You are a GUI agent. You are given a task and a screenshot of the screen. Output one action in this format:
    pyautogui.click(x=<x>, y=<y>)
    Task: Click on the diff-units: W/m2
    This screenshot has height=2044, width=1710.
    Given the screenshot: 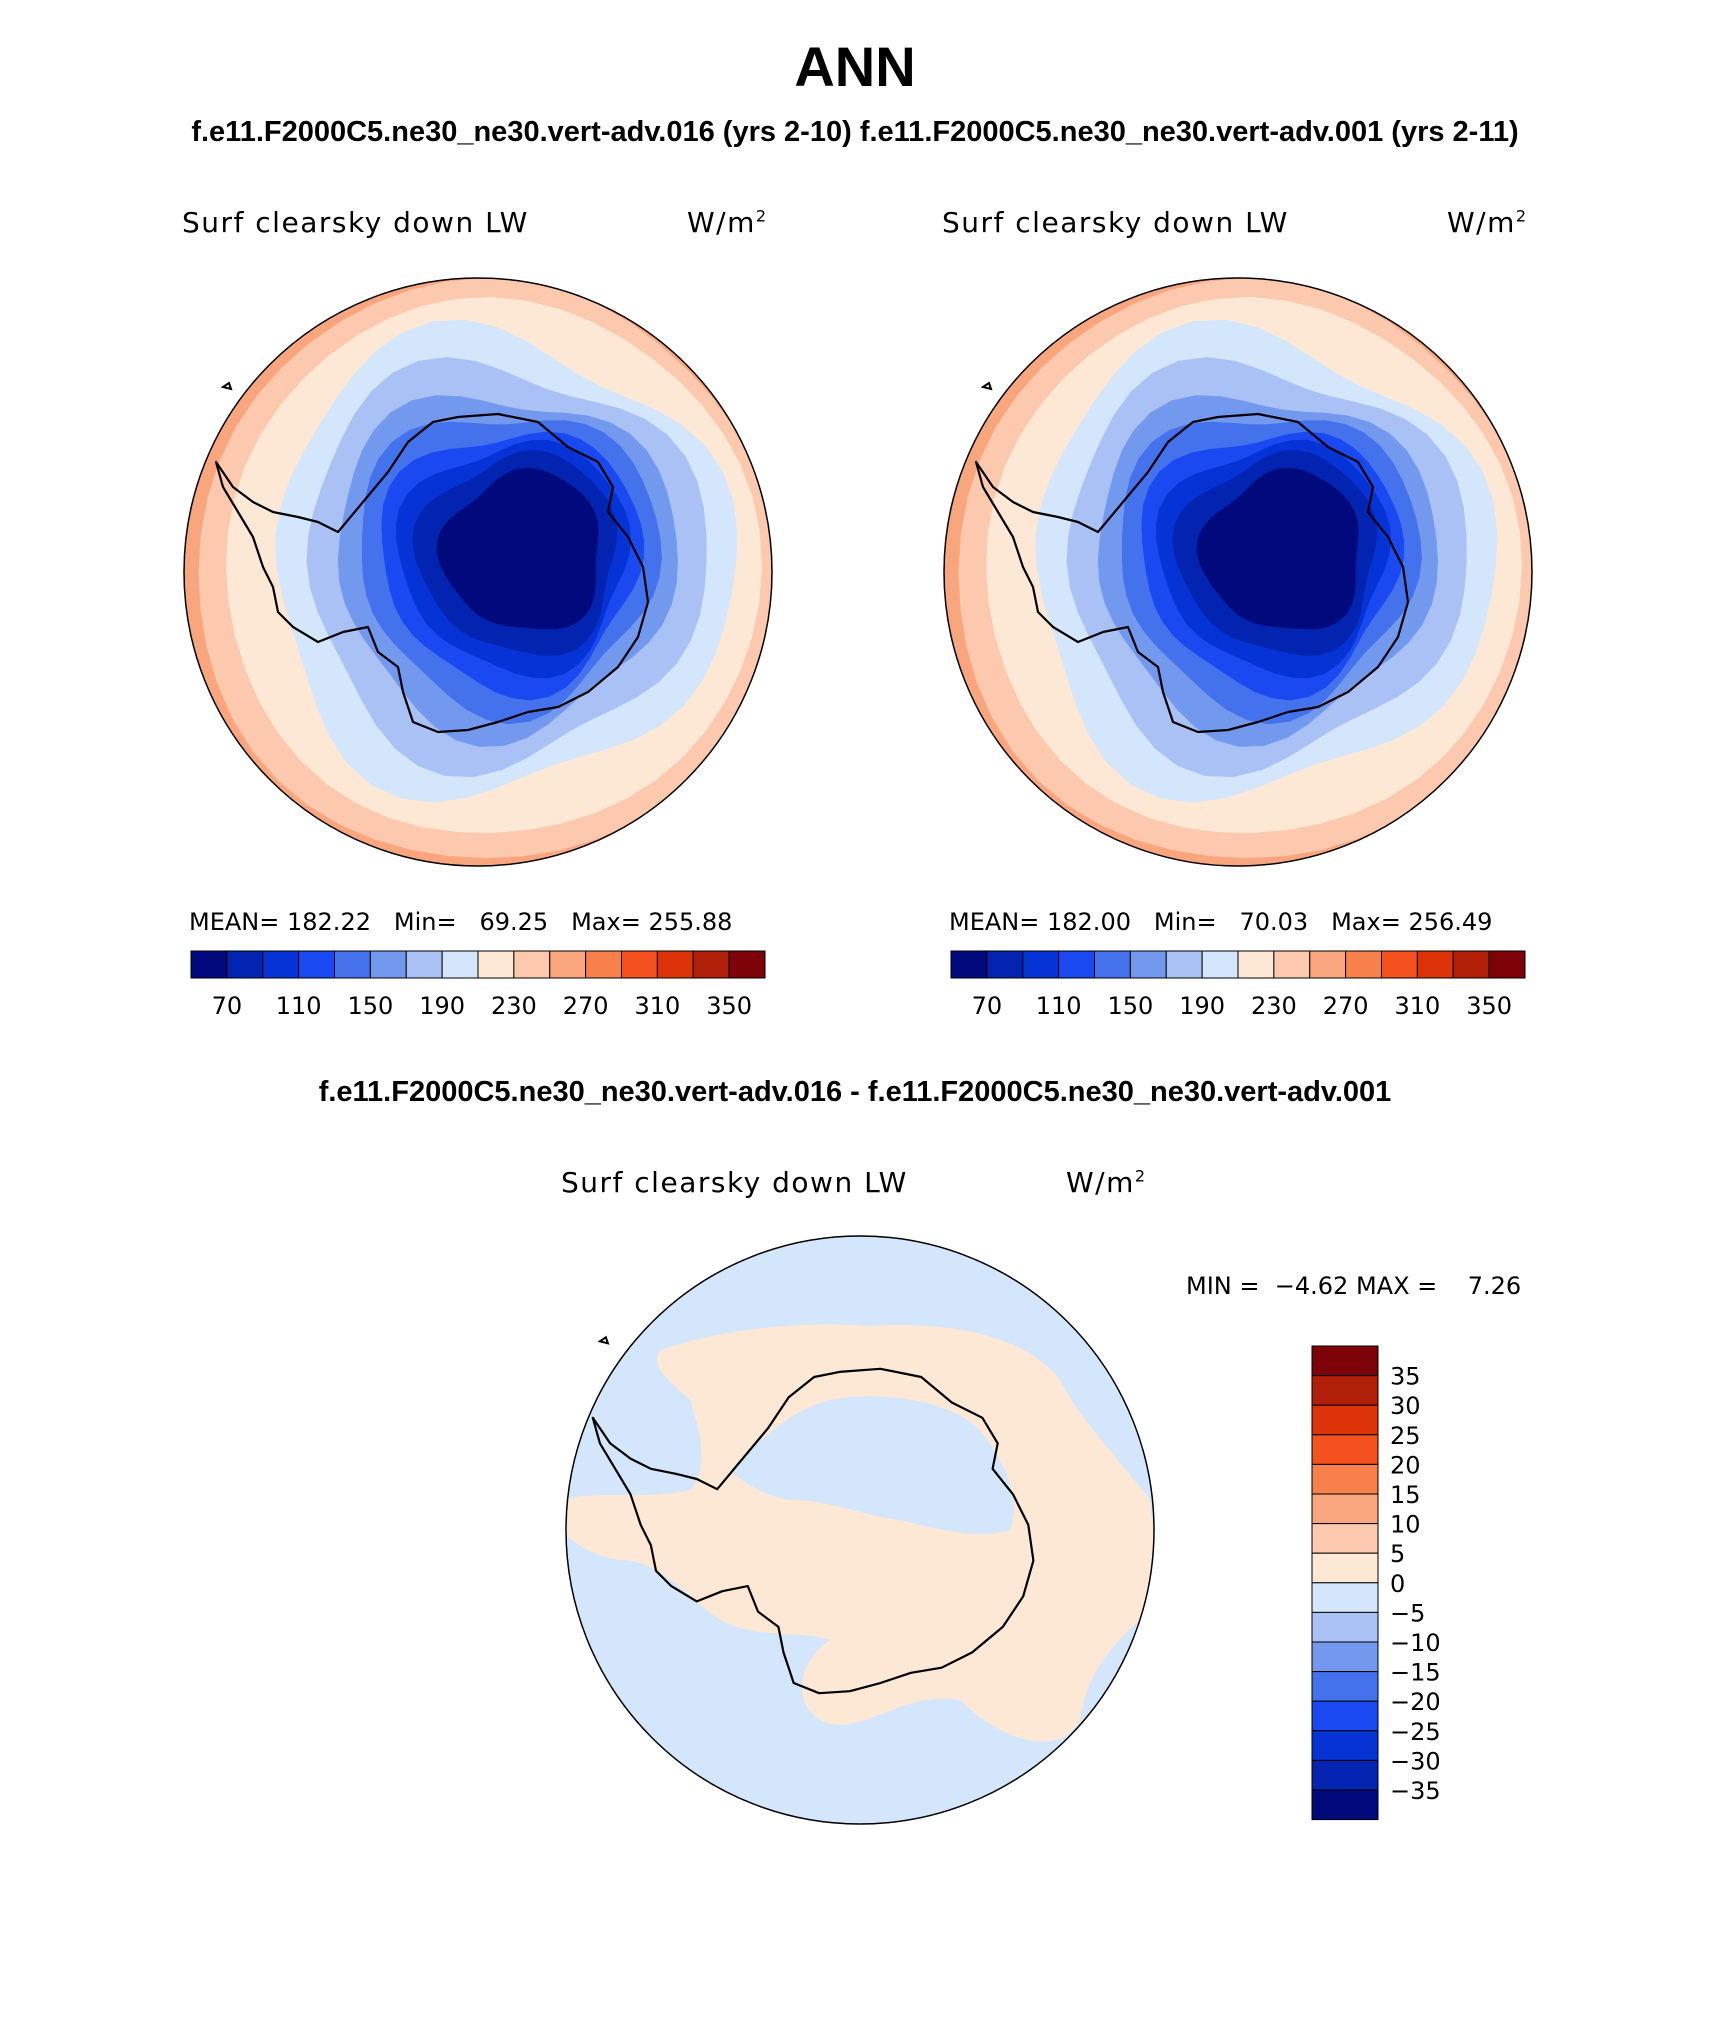 What is the action you would take?
    pyautogui.click(x=1106, y=1182)
    